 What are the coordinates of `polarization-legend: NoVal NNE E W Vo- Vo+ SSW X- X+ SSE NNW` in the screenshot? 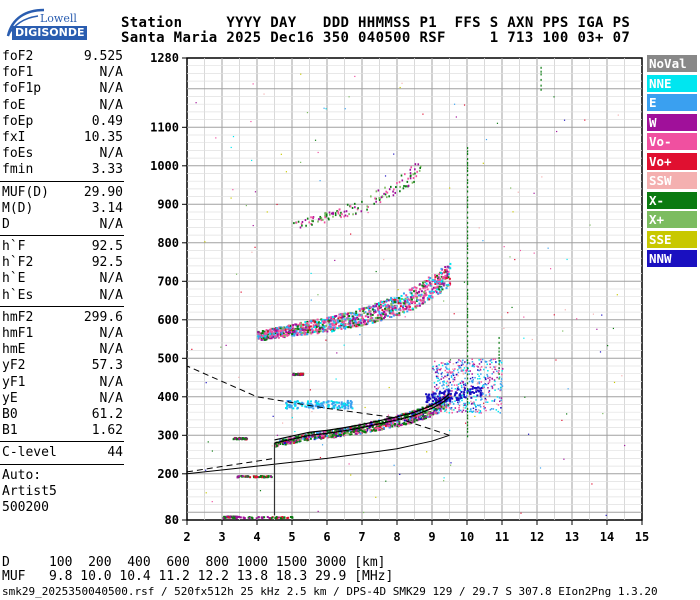 It's located at (672, 162).